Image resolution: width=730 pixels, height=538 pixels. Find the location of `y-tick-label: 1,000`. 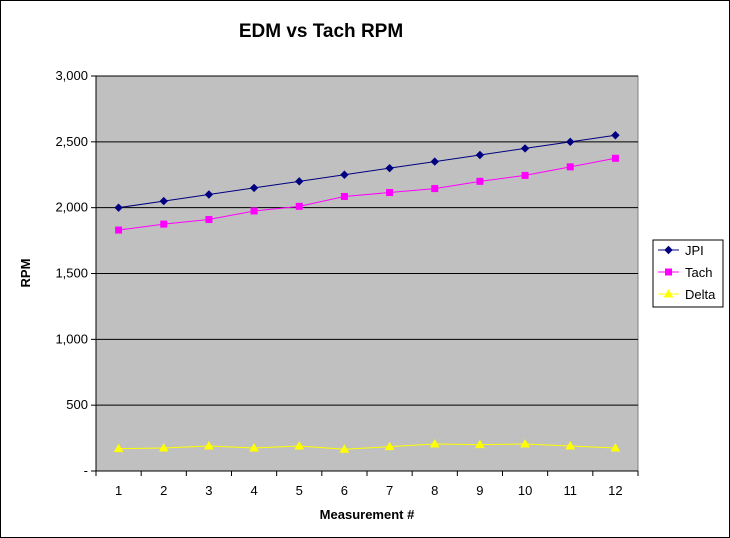

y-tick-label: 1,000 is located at coordinates (71, 338).